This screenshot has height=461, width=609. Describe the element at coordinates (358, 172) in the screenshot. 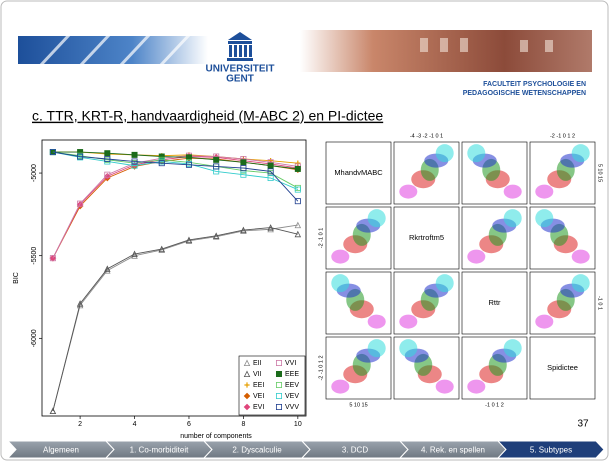

I see `variable-label: MhandvMABC` at that location.